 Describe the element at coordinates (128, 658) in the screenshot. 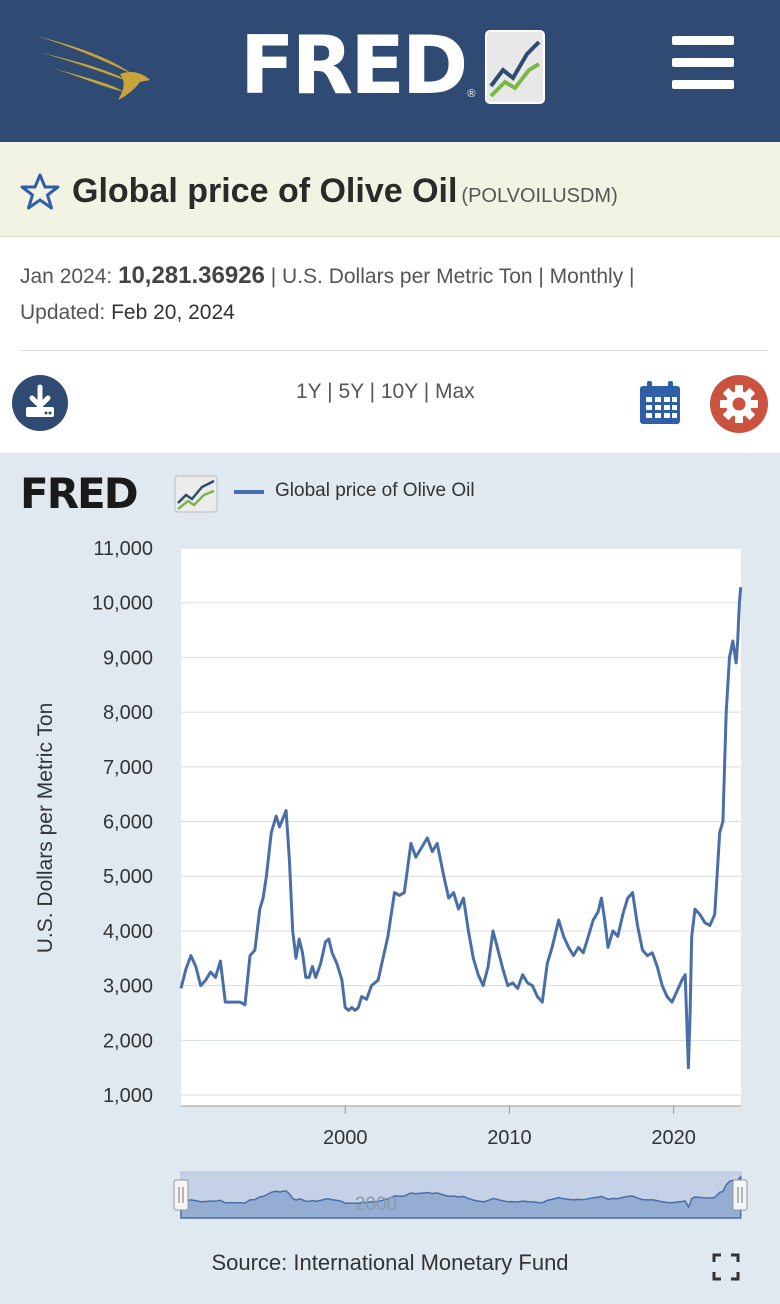

I see `y-tick-label: 9,000` at that location.